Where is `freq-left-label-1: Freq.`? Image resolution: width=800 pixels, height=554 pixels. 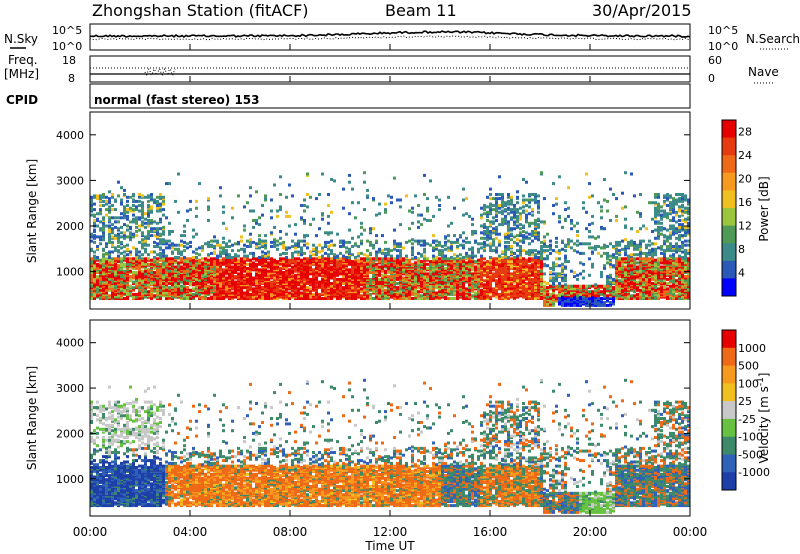 freq-left-label-1: Freq. is located at coordinates (23, 60).